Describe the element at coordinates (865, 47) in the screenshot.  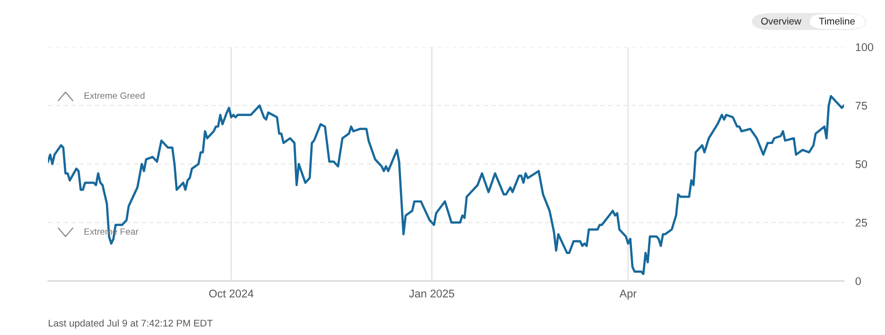
I see `y-tick-label: 100` at that location.